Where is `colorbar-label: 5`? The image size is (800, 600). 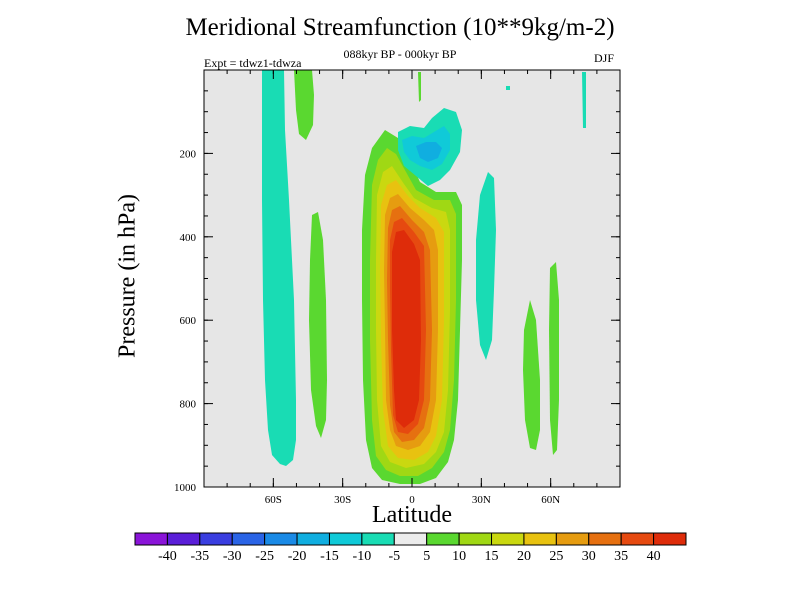
colorbar-label: 5 is located at coordinates (426, 556).